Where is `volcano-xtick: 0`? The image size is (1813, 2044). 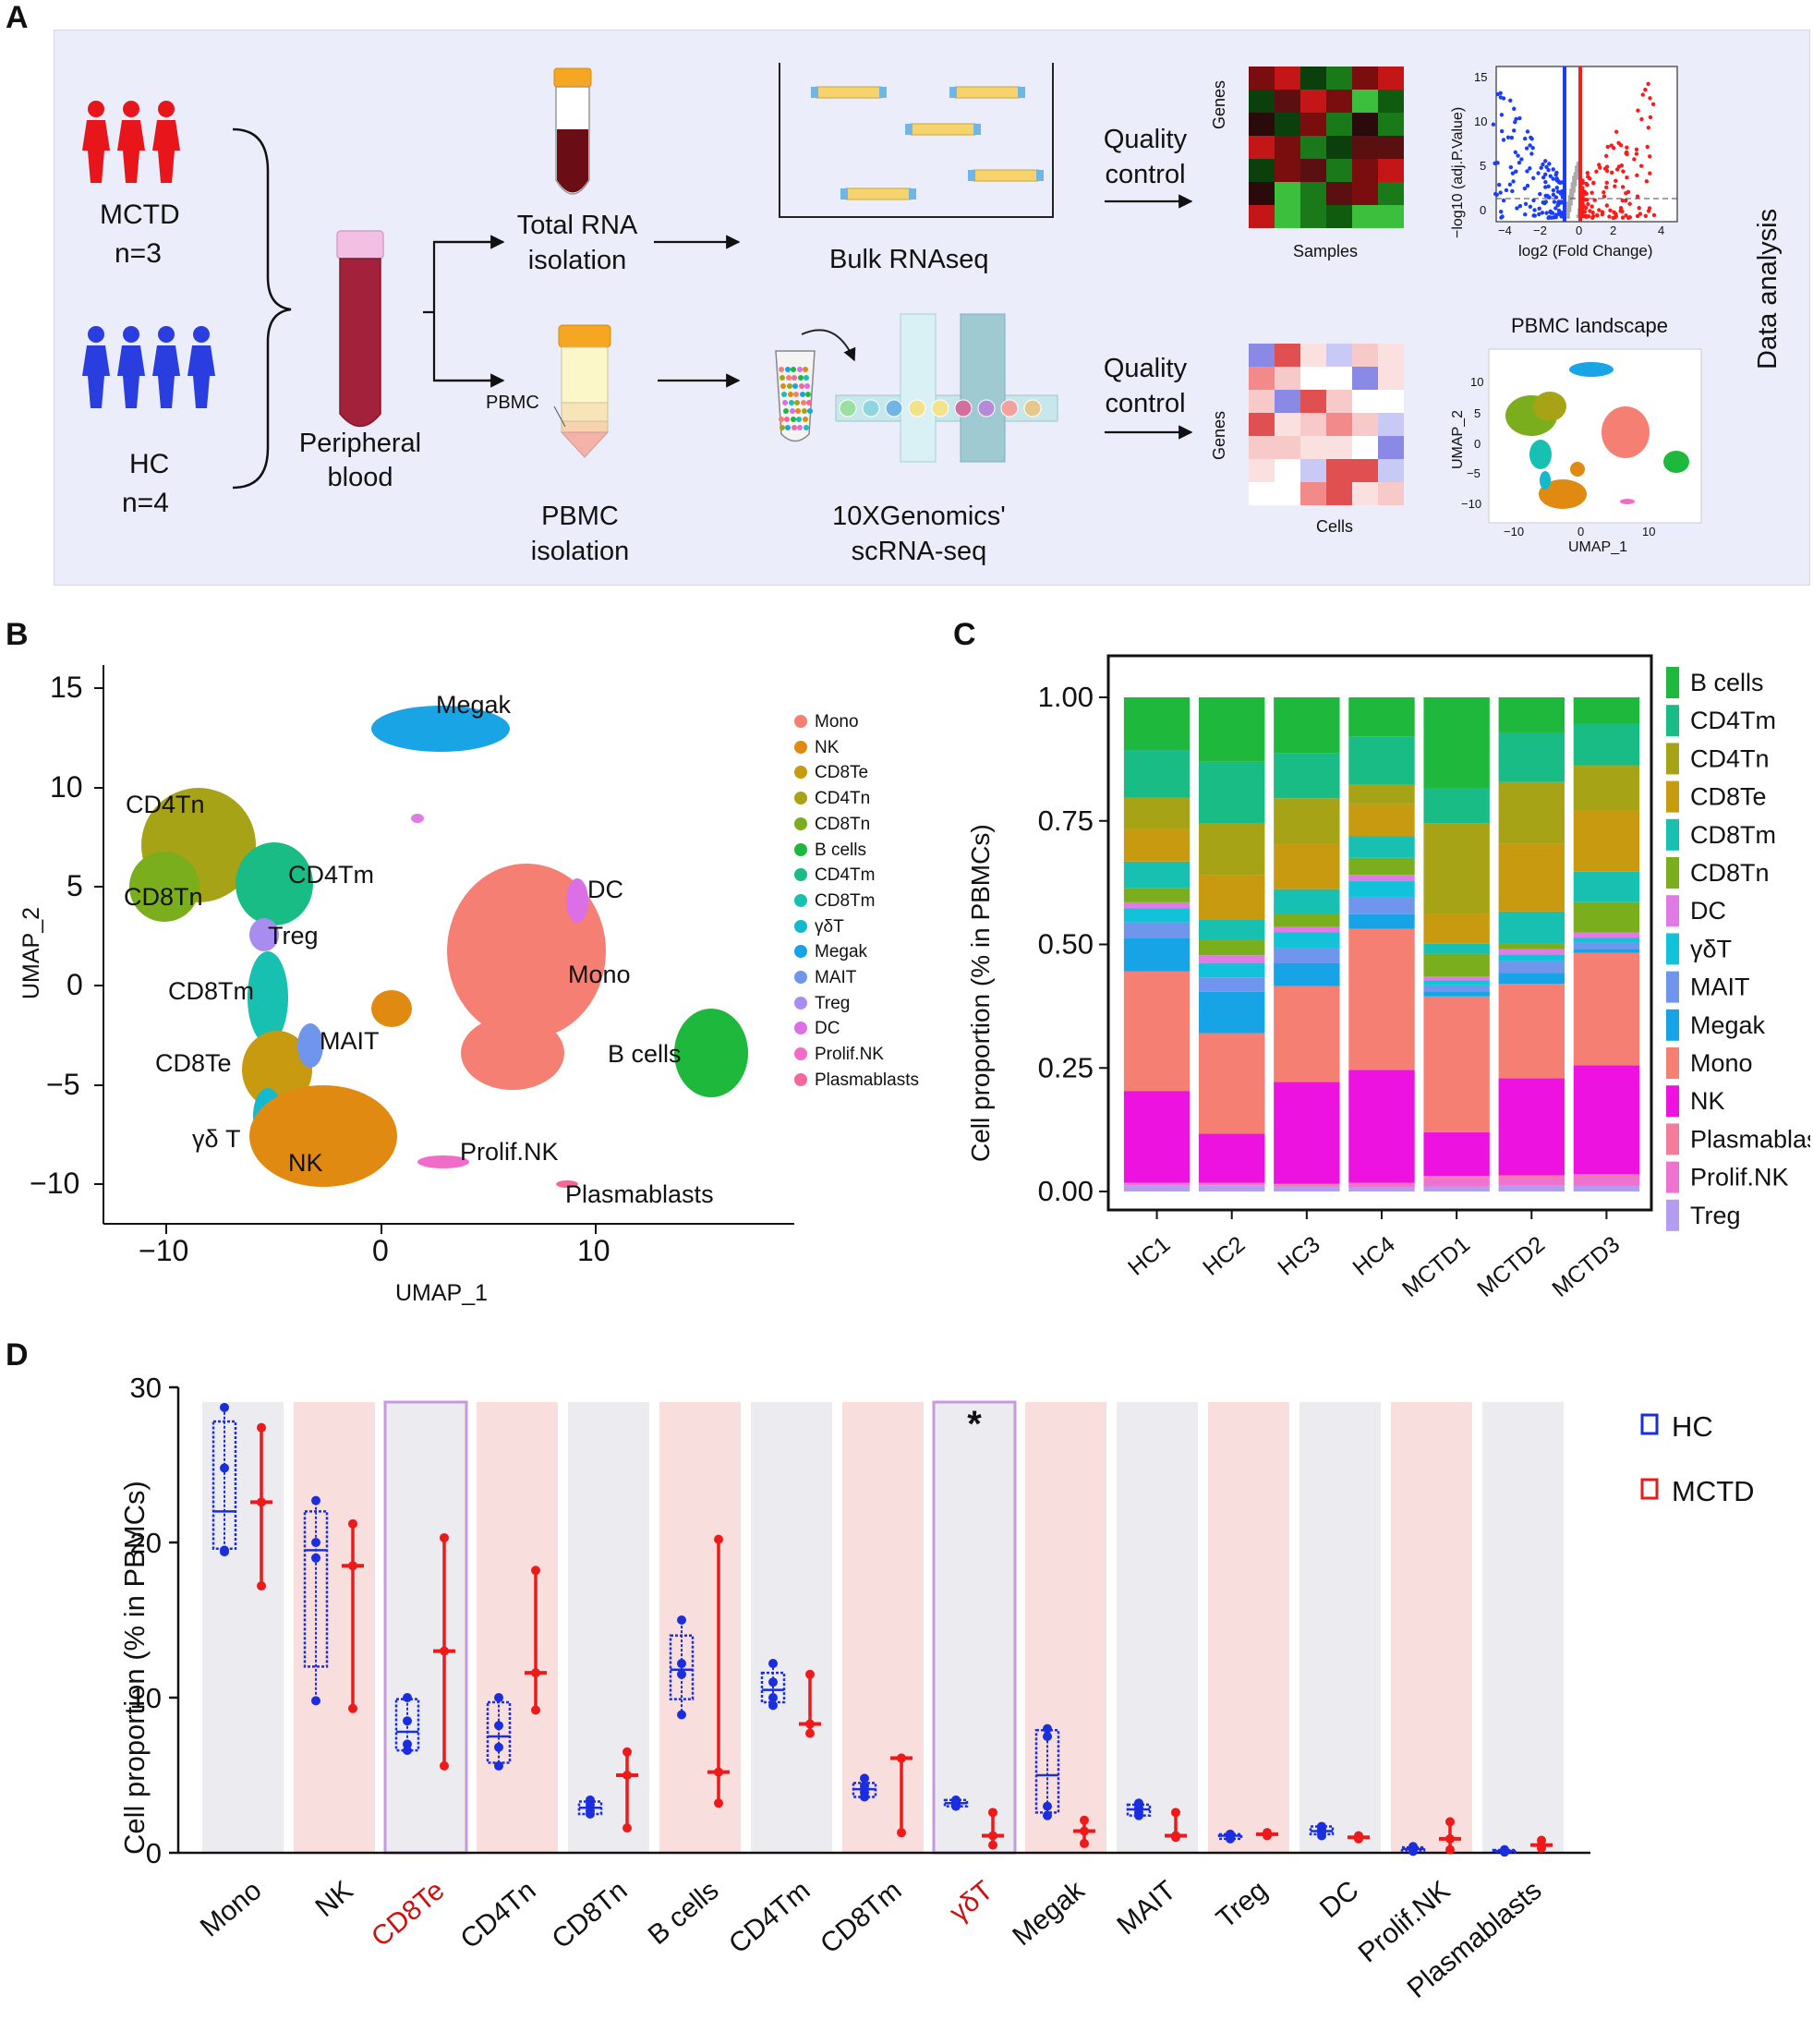
volcano-xtick: 0 is located at coordinates (1579, 231).